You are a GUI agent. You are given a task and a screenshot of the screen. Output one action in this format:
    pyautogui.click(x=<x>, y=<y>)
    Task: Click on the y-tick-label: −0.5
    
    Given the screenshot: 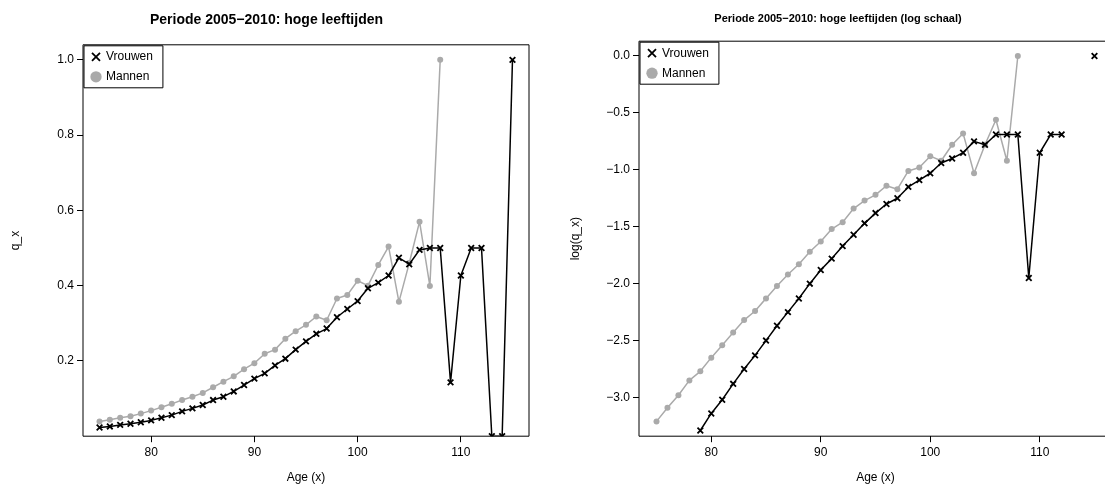 What is the action you would take?
    pyautogui.click(x=618, y=112)
    